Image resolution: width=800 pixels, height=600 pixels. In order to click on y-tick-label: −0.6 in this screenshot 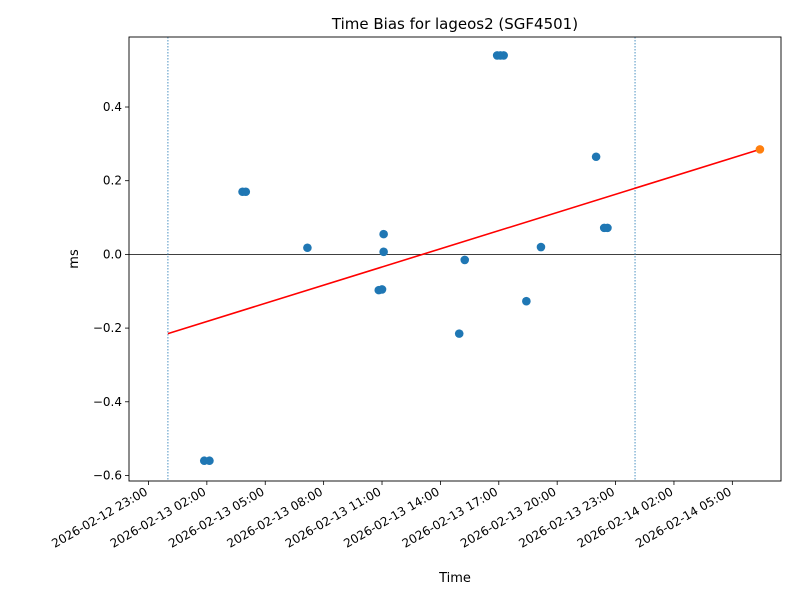, I will do `click(107, 475)`.